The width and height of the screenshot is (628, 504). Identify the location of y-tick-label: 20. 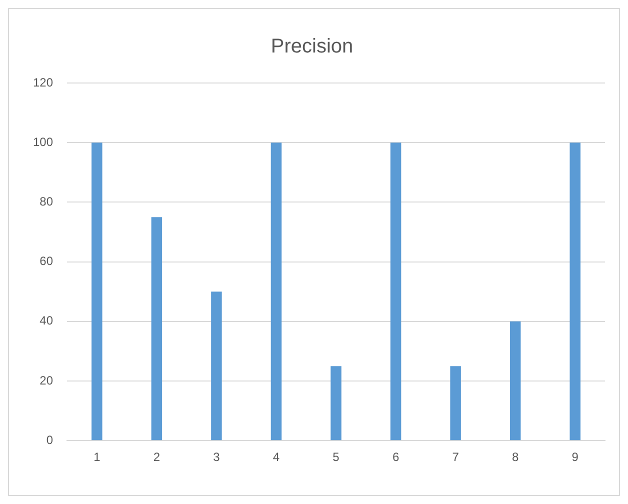
(47, 380).